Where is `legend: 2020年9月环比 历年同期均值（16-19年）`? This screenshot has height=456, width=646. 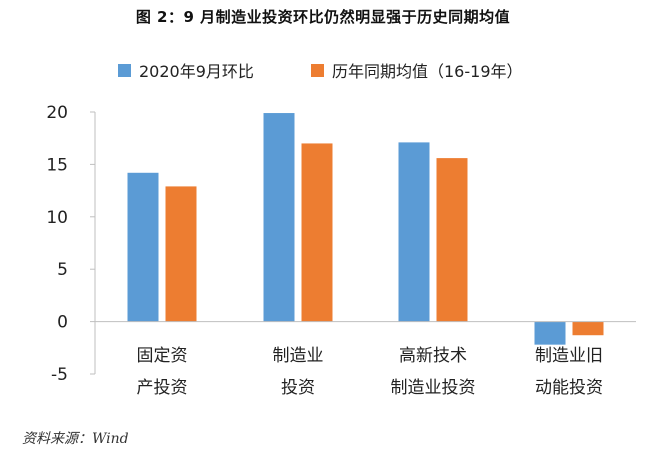
legend: 2020年9月环比 历年同期均值（16-19年） is located at coordinates (323, 71).